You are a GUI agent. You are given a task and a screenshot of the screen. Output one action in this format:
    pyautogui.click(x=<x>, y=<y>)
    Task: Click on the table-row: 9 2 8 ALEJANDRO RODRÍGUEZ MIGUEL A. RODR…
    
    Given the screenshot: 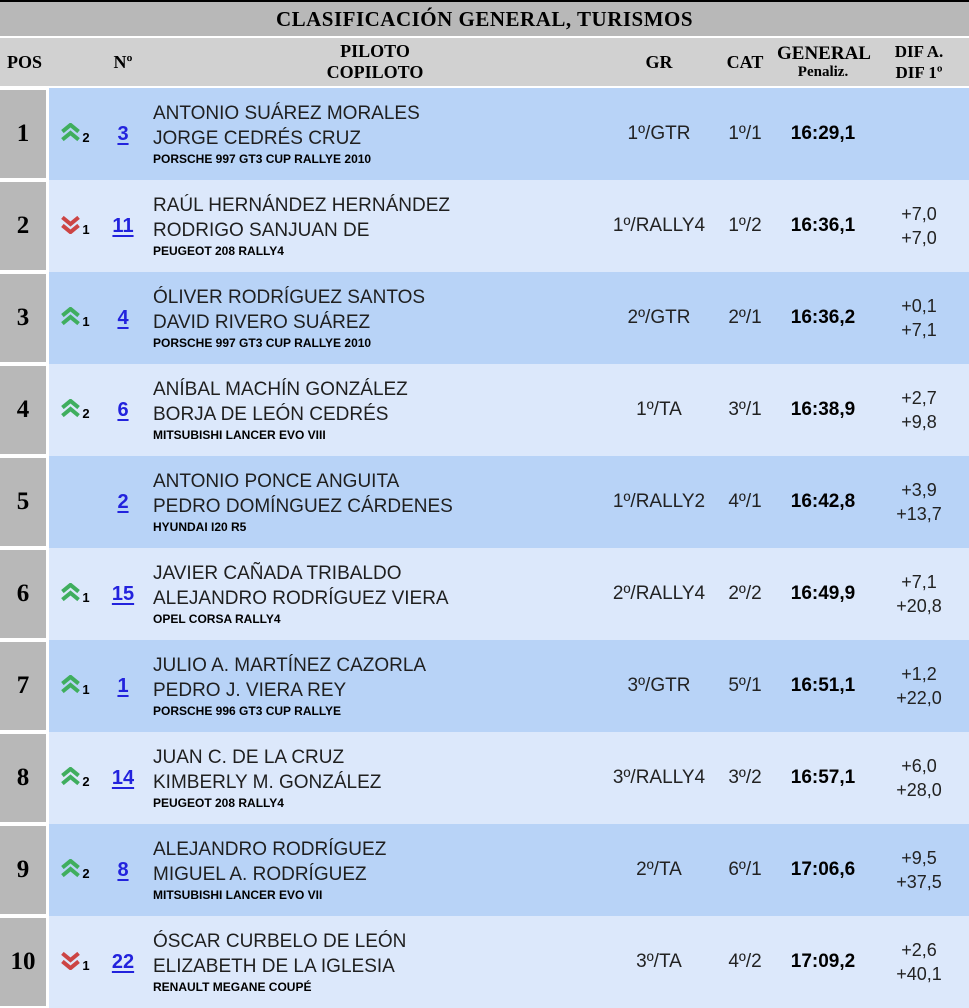 What is the action you would take?
    pyautogui.click(x=484, y=870)
    